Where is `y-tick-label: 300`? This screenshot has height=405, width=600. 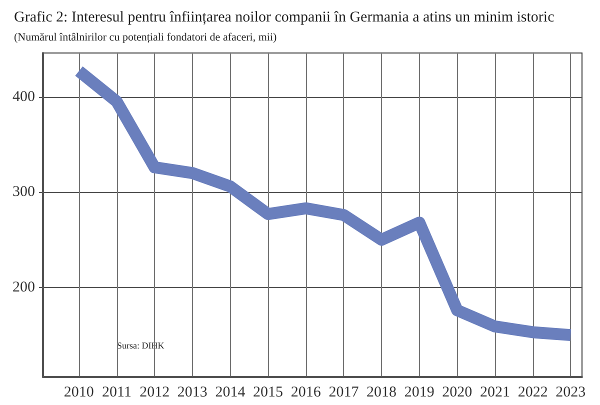
y-tick-label: 300 is located at coordinates (23, 192).